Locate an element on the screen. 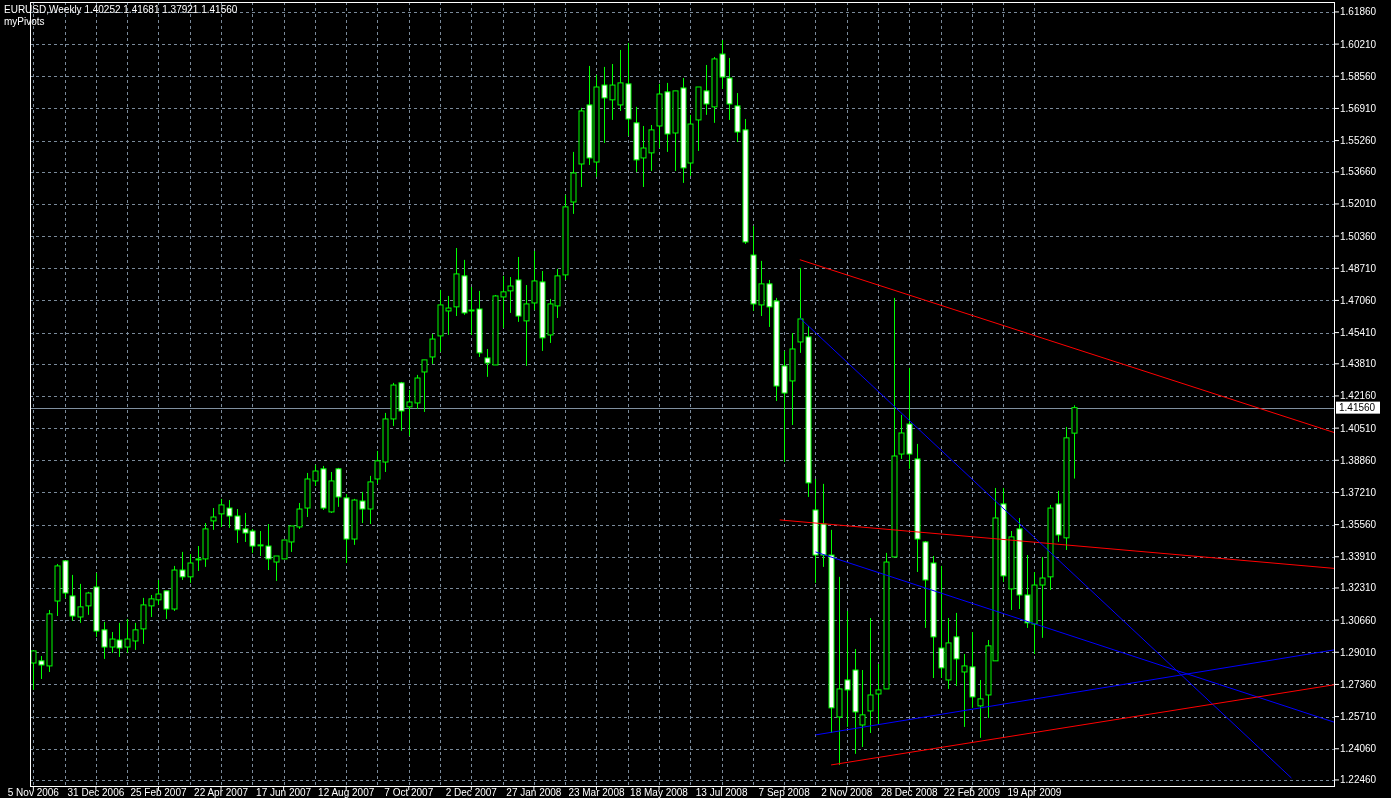  x-tick-label: 19 Apr 2009 is located at coordinates (1034, 792).